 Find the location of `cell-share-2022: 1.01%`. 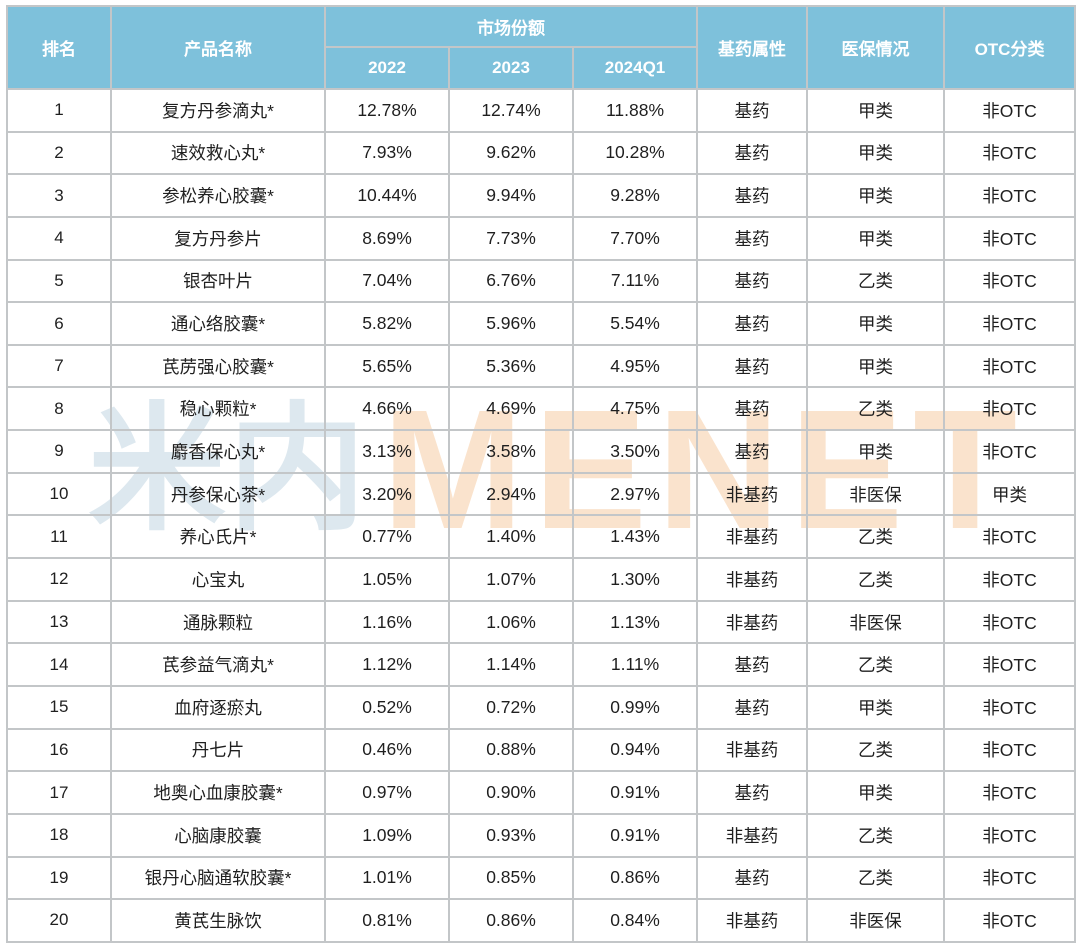

cell-share-2022: 1.01% is located at coordinates (387, 878).